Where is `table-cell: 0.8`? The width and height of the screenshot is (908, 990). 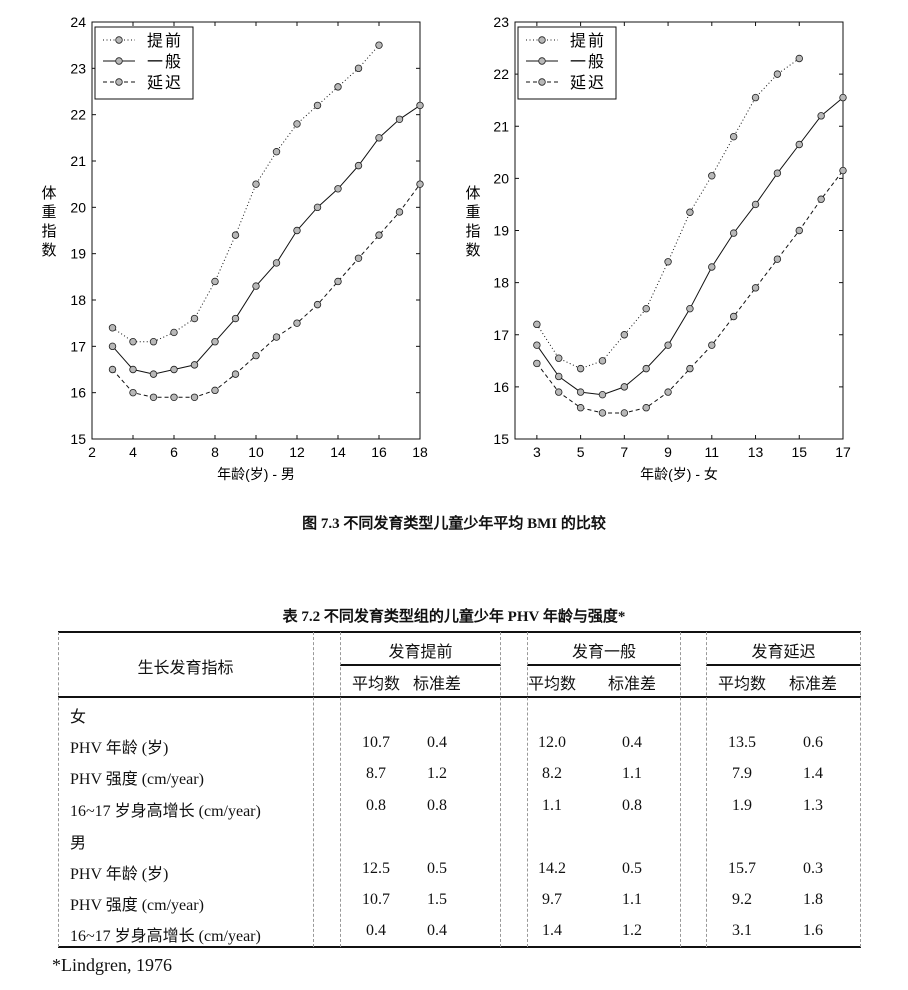
table-cell: 0.8 is located at coordinates (376, 805).